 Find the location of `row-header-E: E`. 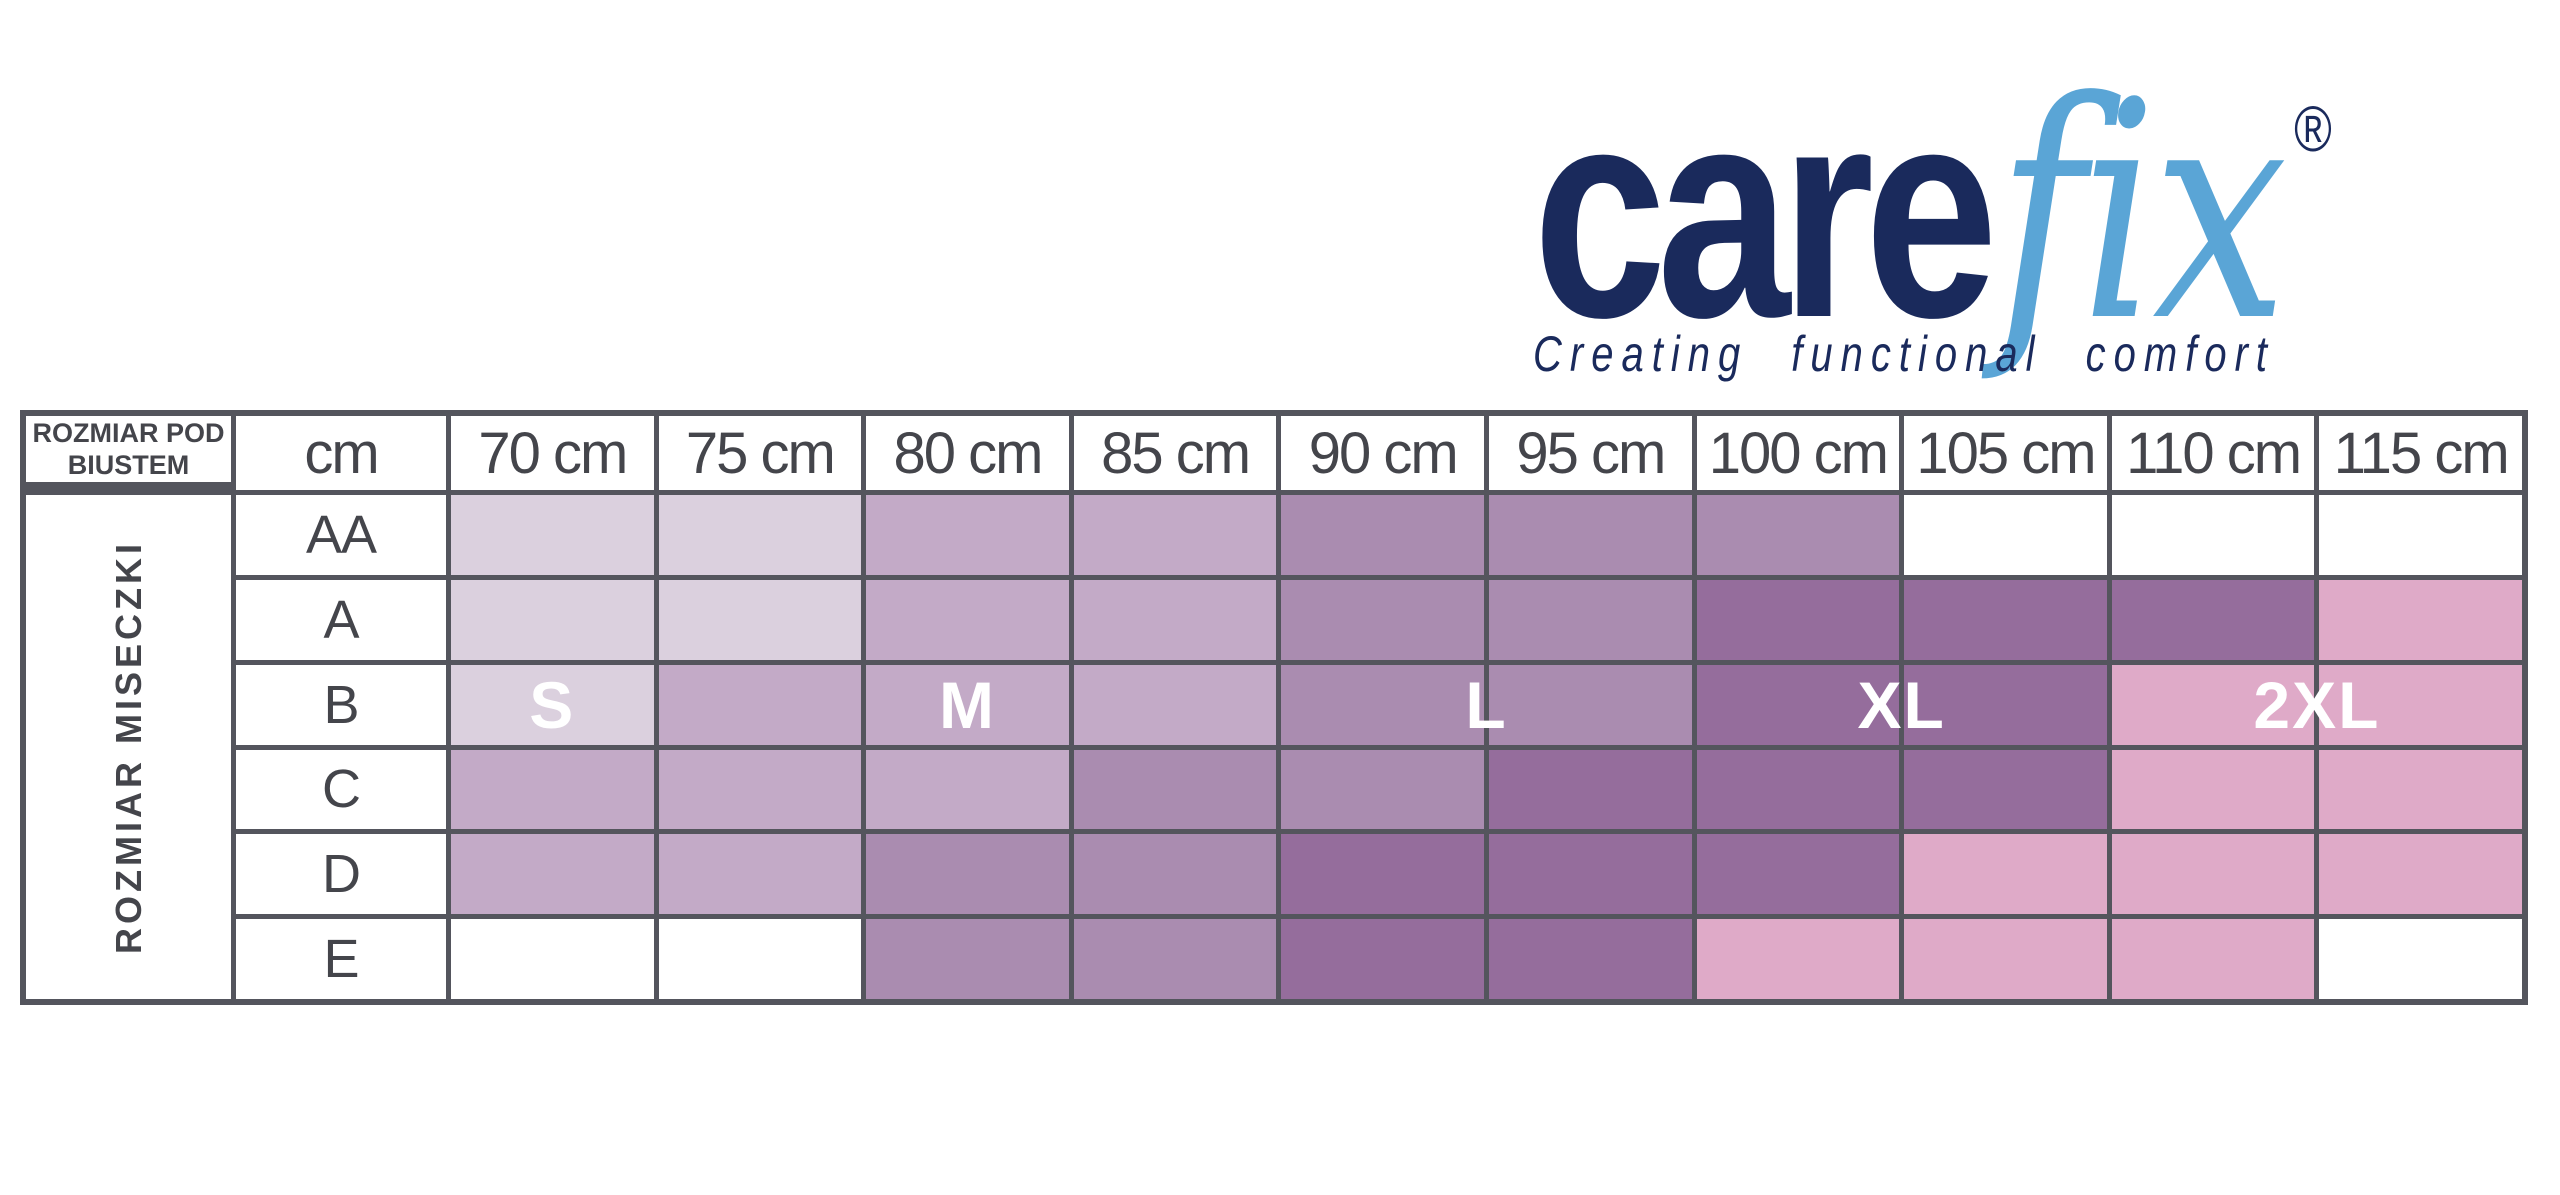

row-header-E: E is located at coordinates (341, 959).